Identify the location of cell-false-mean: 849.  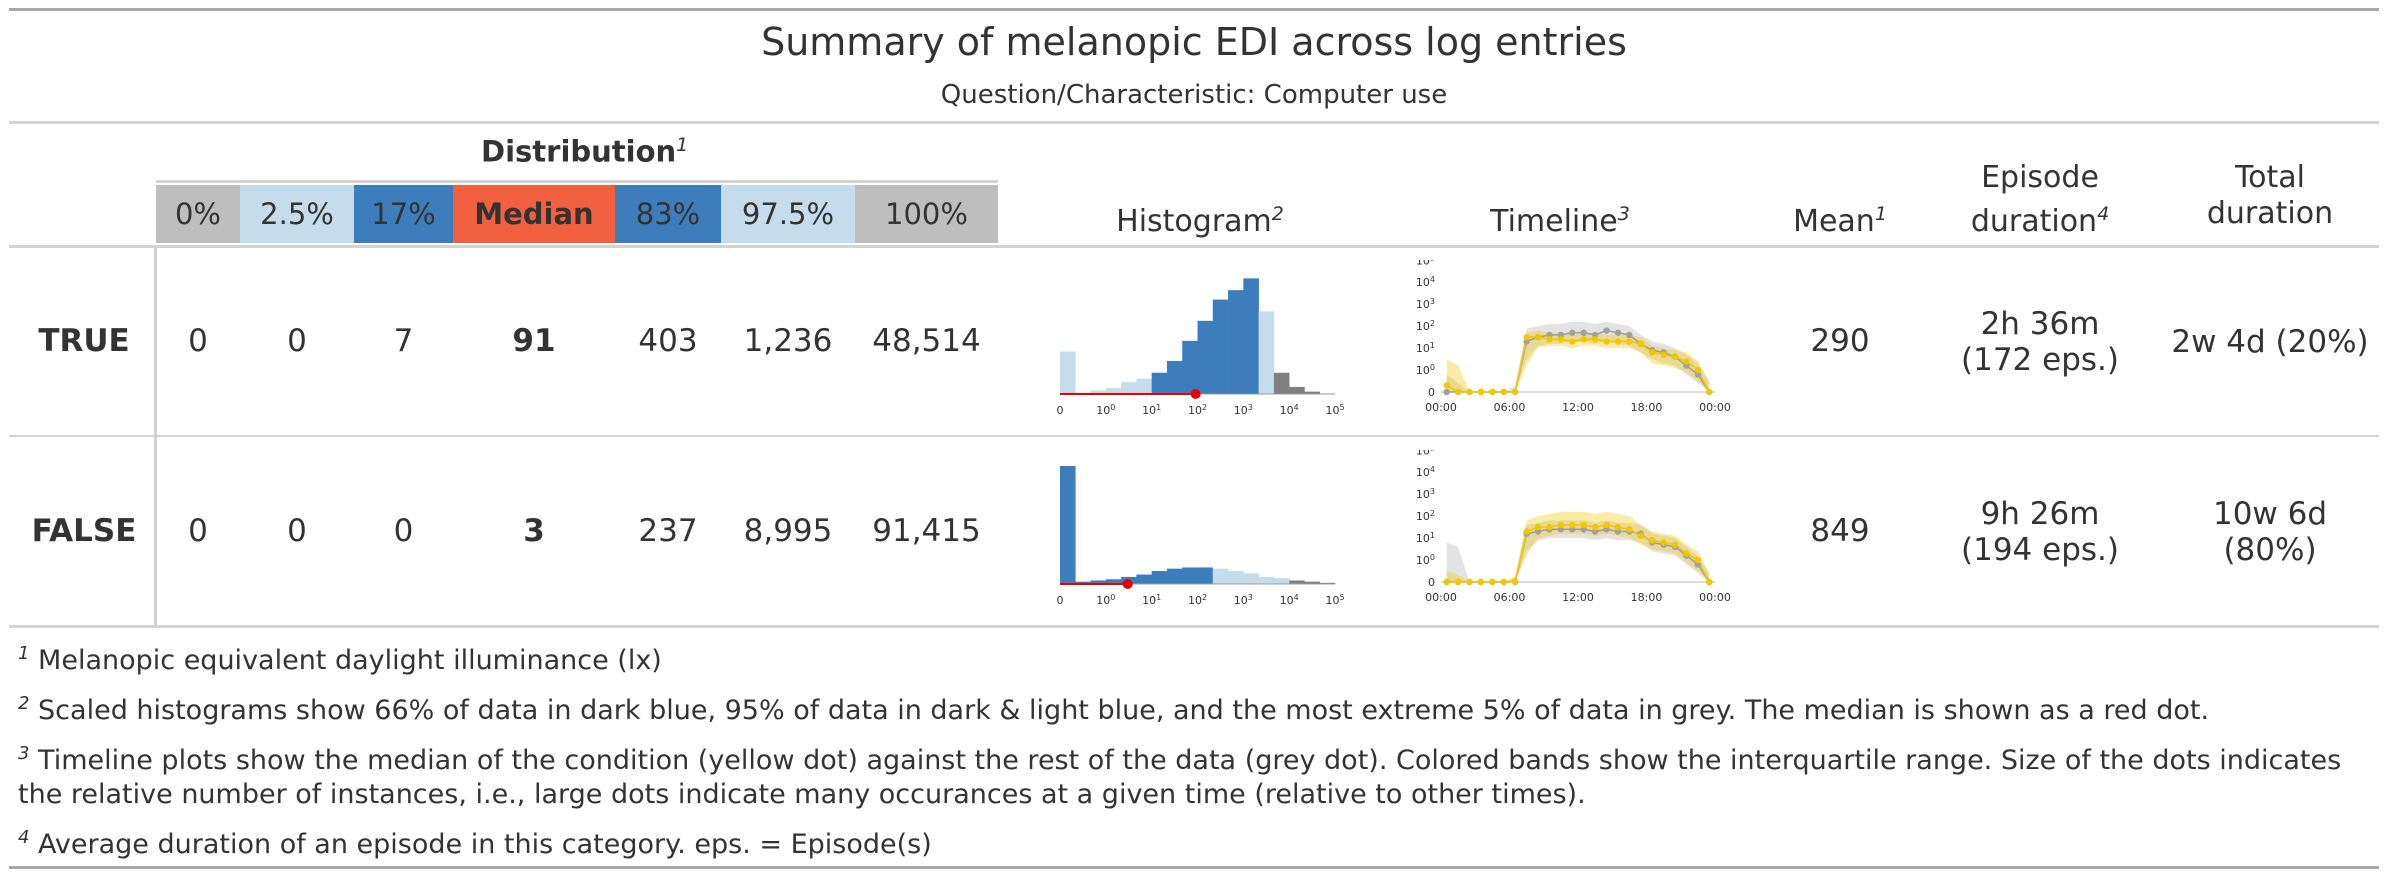
(1840, 531).